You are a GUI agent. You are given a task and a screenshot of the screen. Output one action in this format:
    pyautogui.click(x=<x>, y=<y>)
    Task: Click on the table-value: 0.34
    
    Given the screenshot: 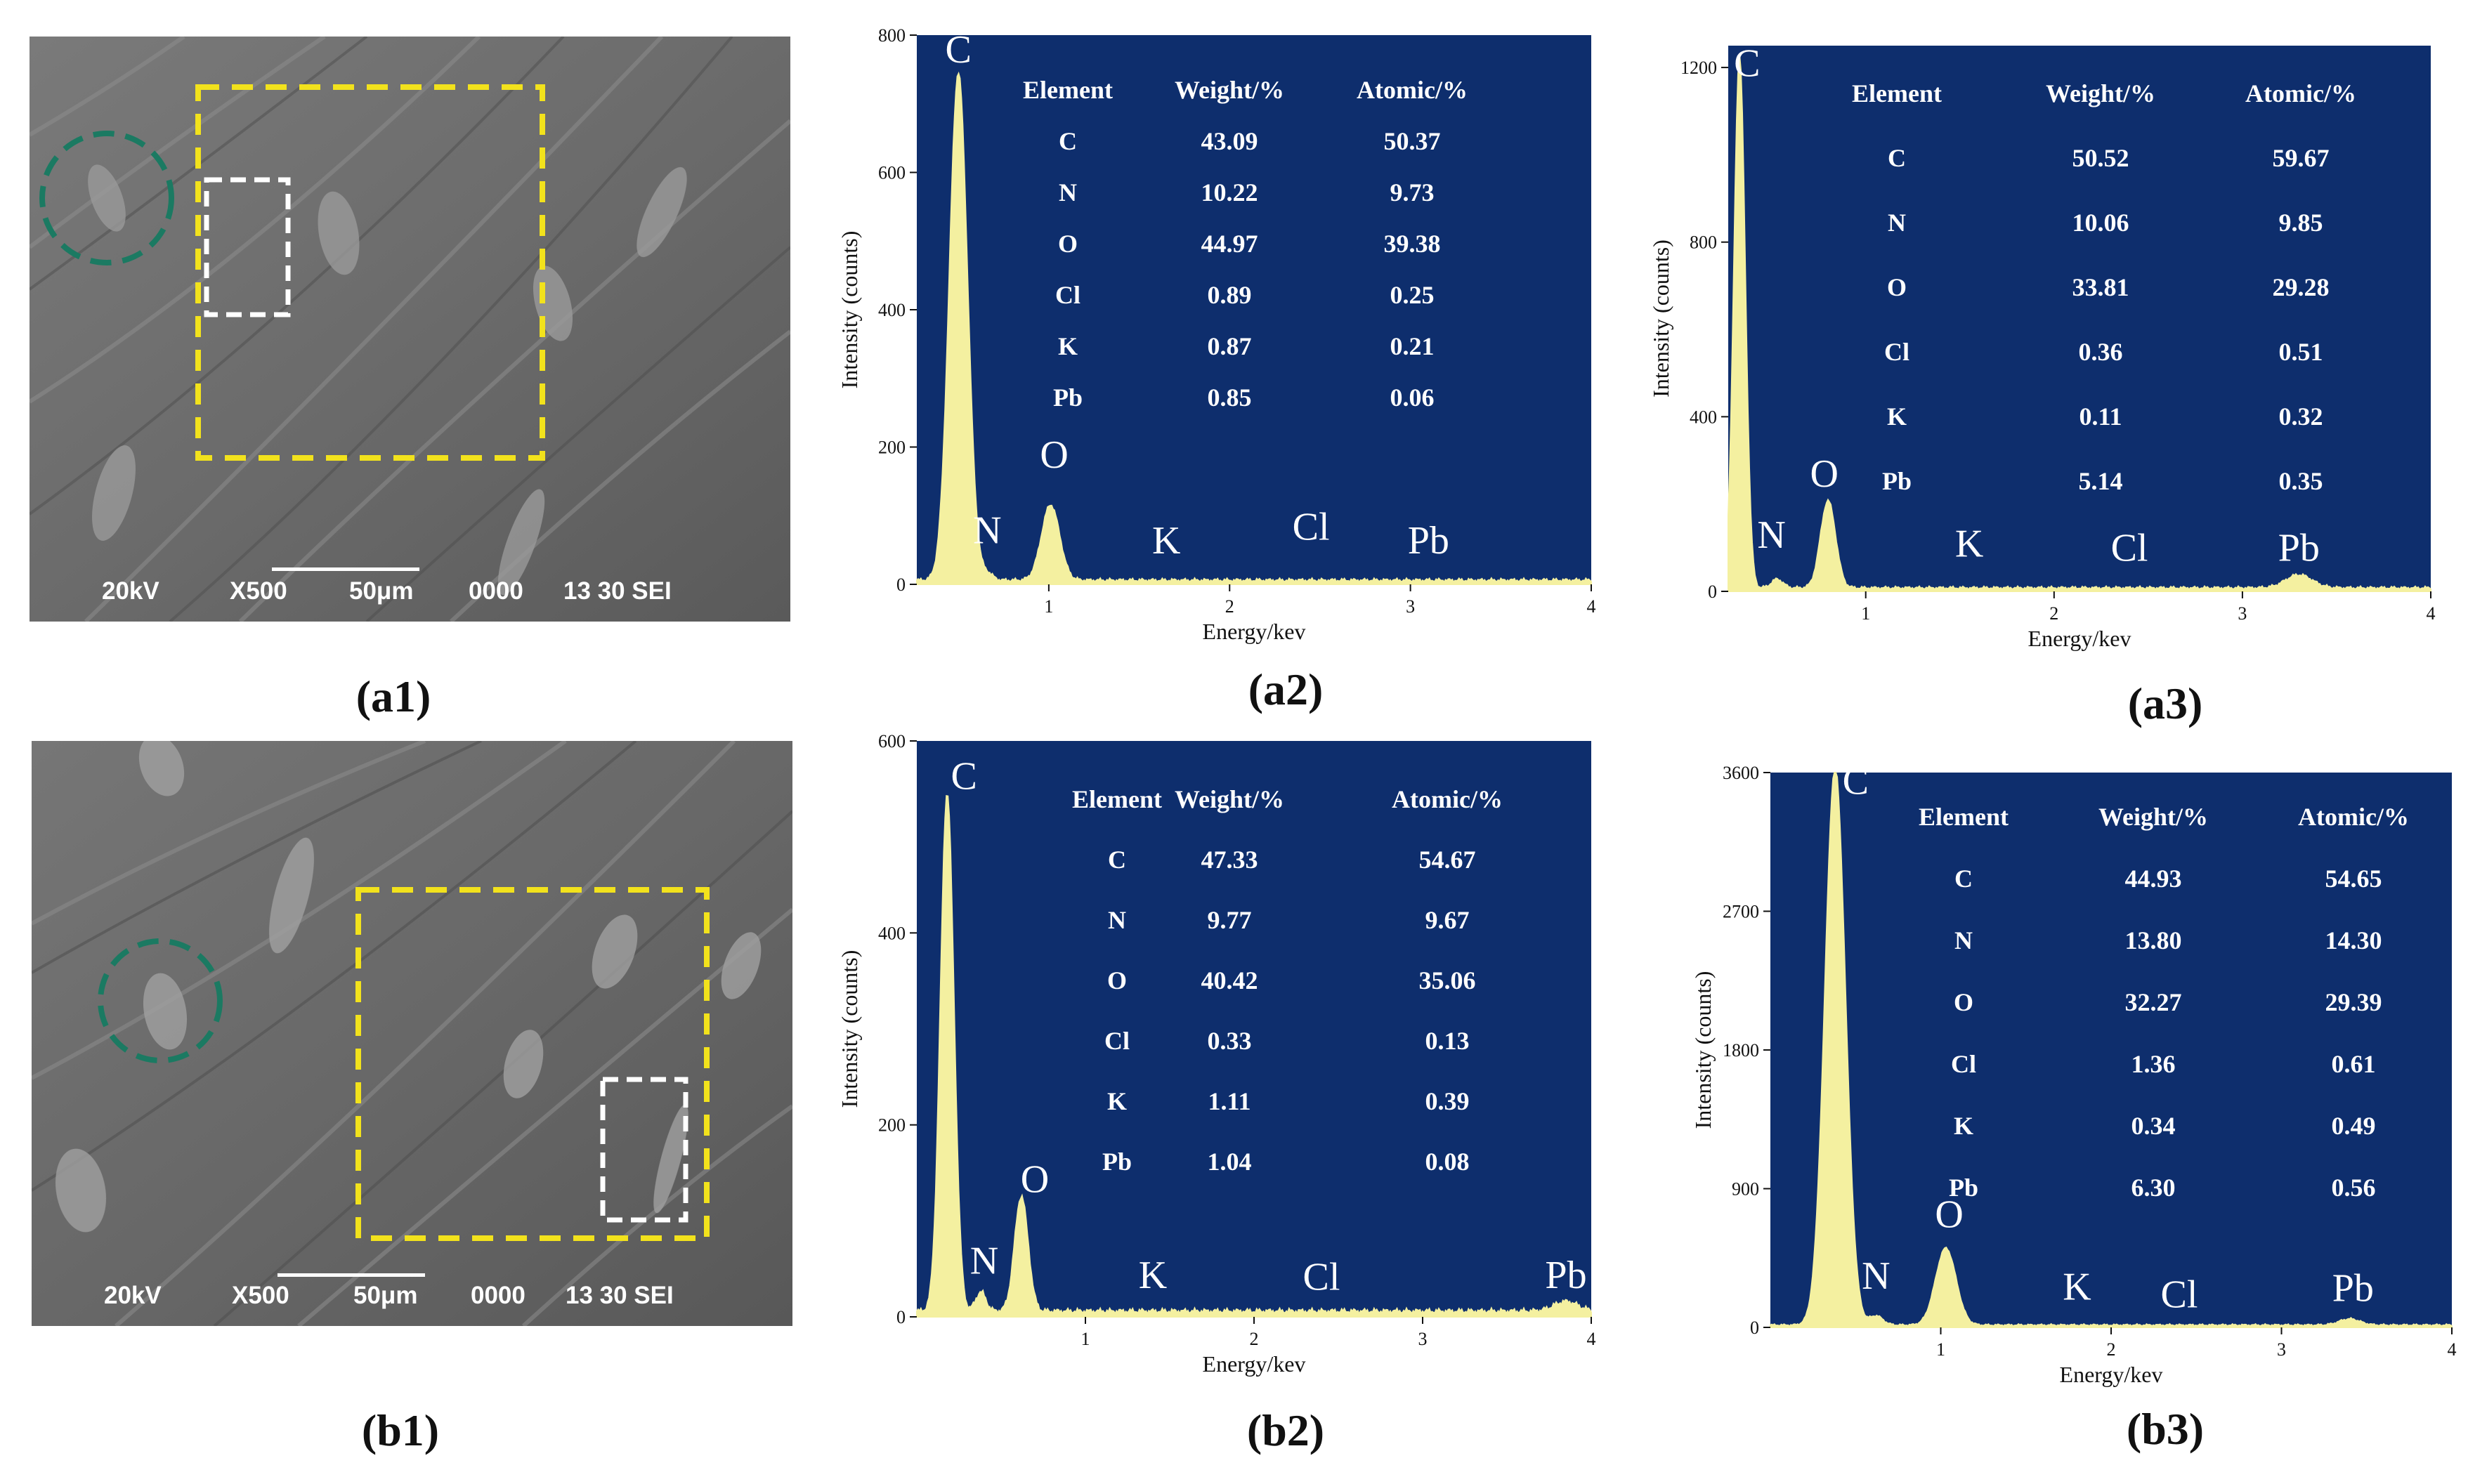 What is the action you would take?
    pyautogui.click(x=2153, y=1126)
    